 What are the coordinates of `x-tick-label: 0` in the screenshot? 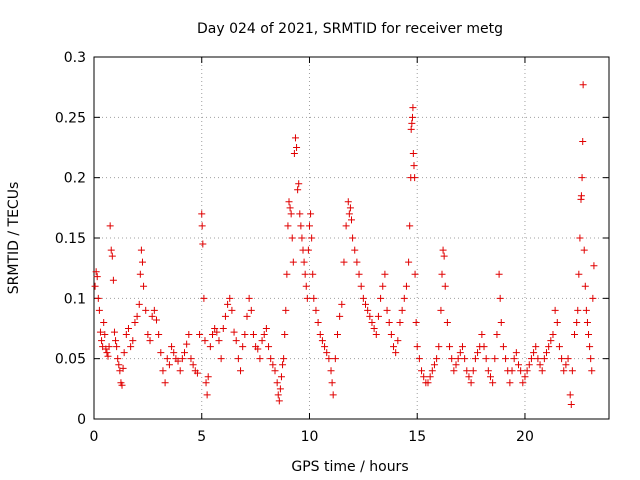 It's located at (94, 437).